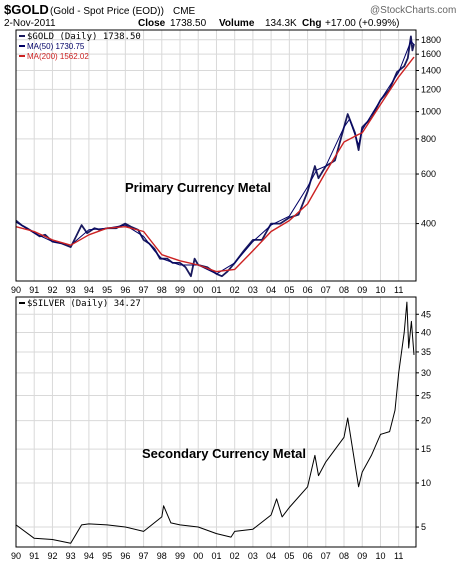 The height and width of the screenshot is (568, 460). Describe the element at coordinates (184, 11) in the screenshot. I see `header-exchange: CME` at that location.